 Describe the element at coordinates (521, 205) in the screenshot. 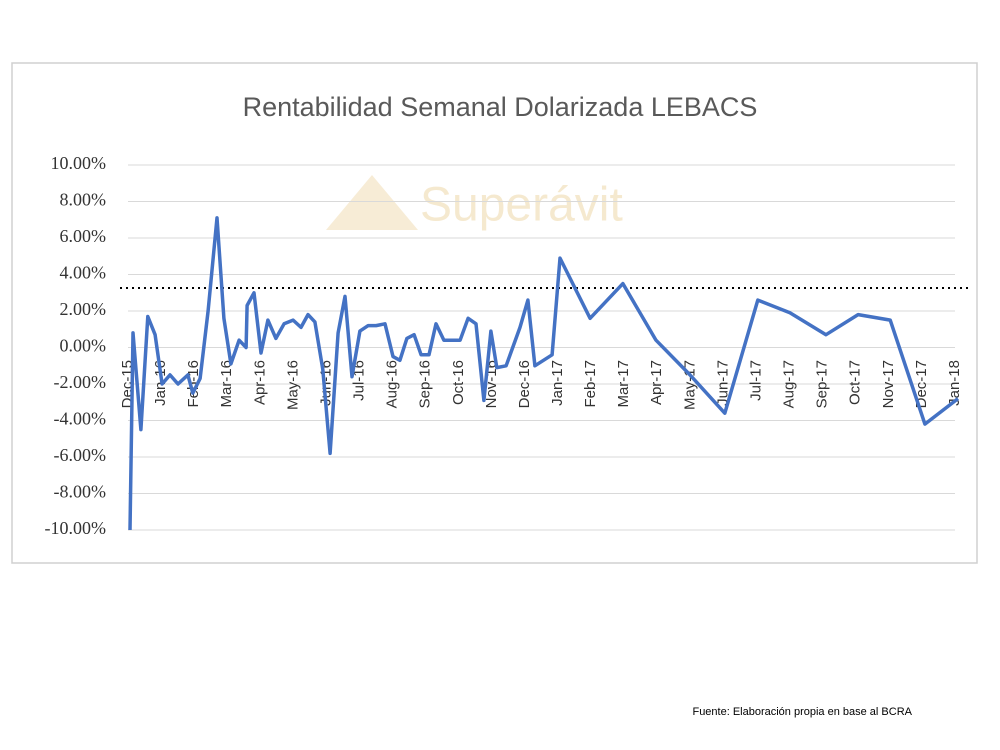

I see `watermark: Superávit` at that location.